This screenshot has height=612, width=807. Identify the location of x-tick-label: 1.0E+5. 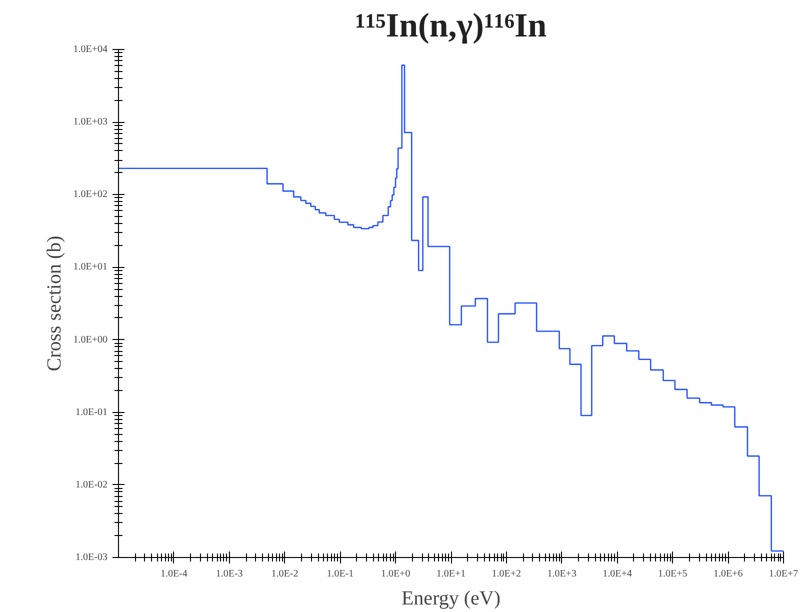
(673, 574).